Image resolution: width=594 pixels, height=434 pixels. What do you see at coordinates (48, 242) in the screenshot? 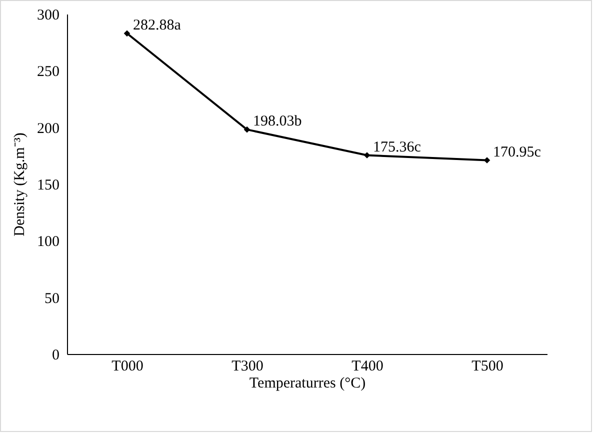
I see `y-tick-label: 100` at bounding box center [48, 242].